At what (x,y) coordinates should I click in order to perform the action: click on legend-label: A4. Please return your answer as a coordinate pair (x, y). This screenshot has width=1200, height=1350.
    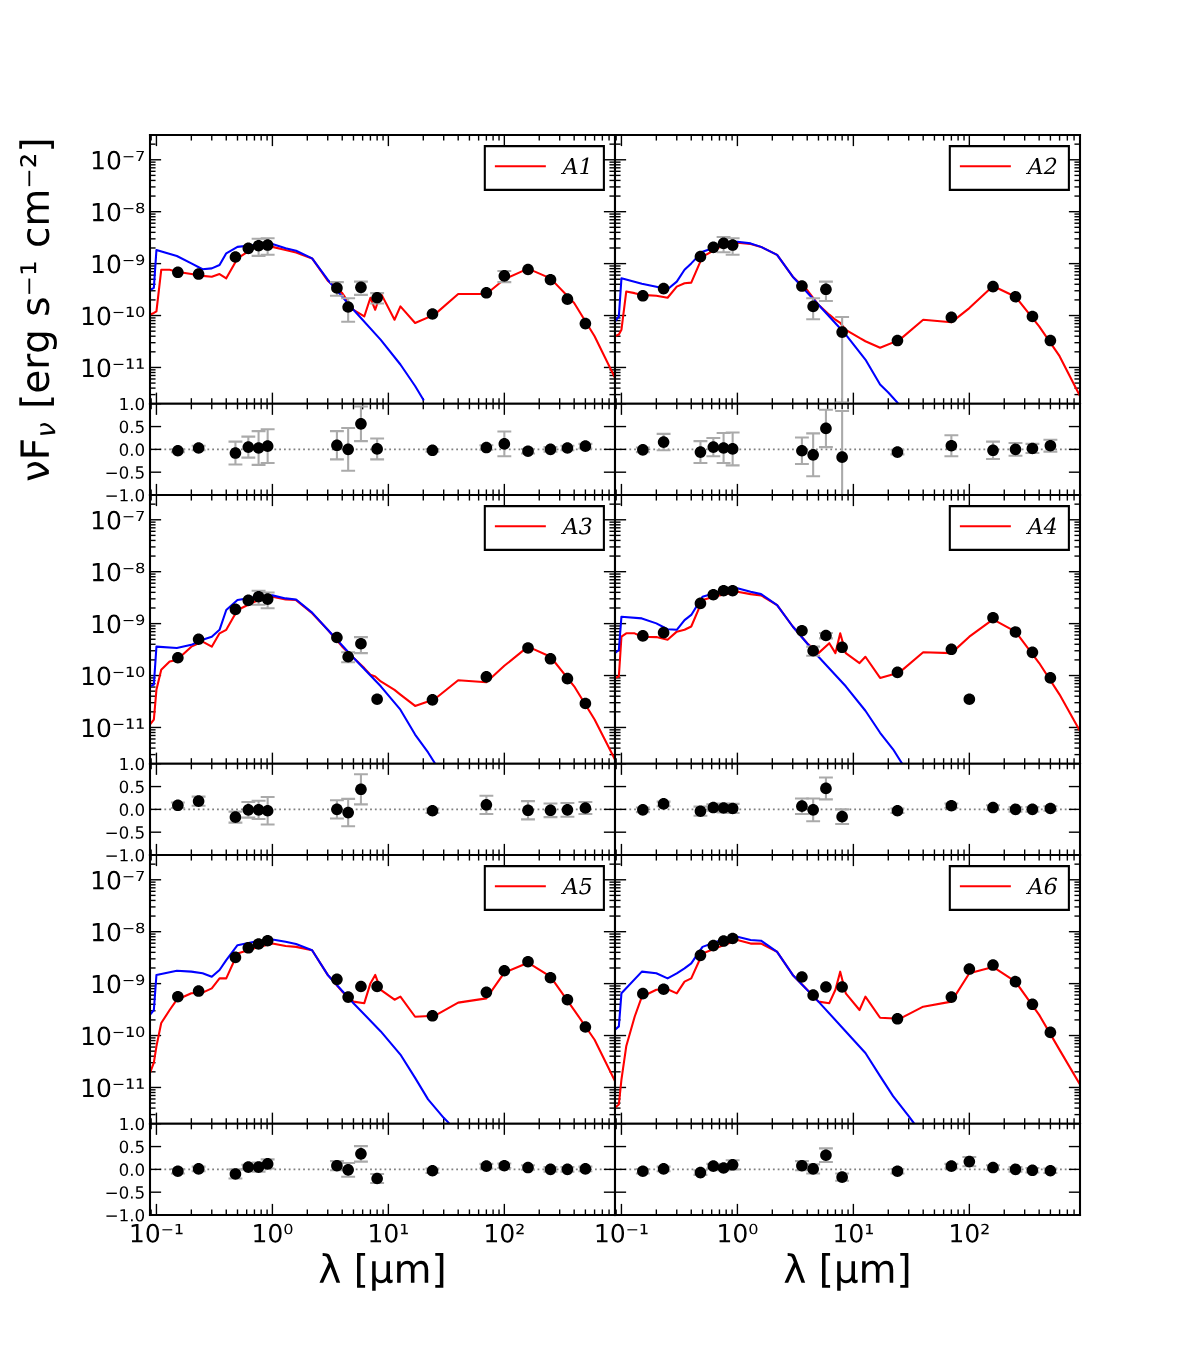
    Looking at the image, I should click on (1041, 526).